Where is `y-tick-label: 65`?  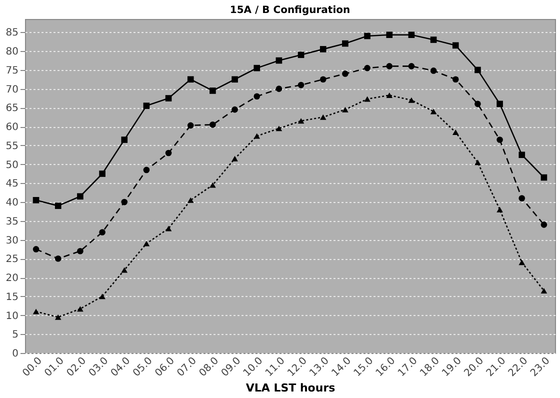
y-tick-label: 65 is located at coordinates (12, 108).